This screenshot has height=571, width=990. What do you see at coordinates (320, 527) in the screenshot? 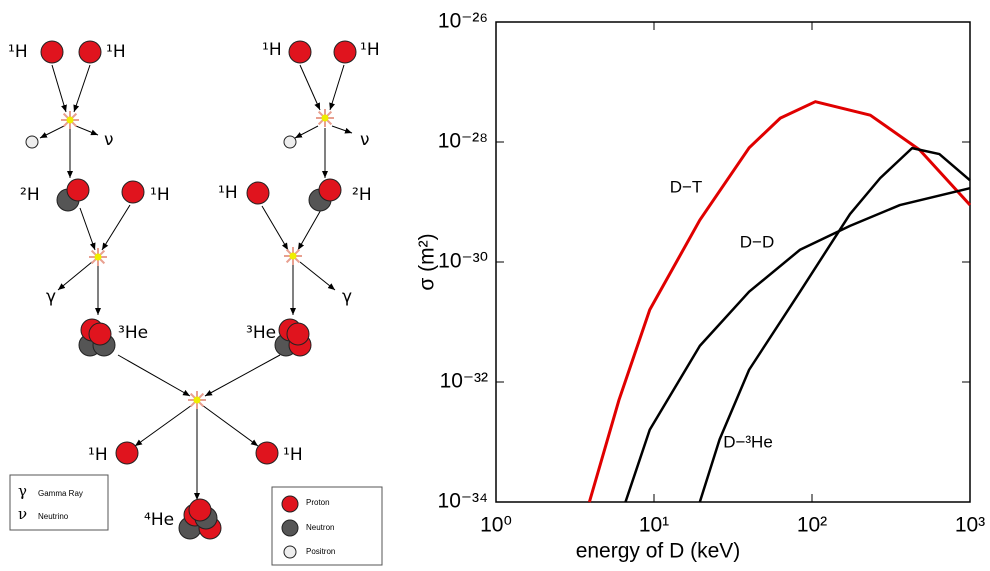
I see `legend-text: Neutron` at bounding box center [320, 527].